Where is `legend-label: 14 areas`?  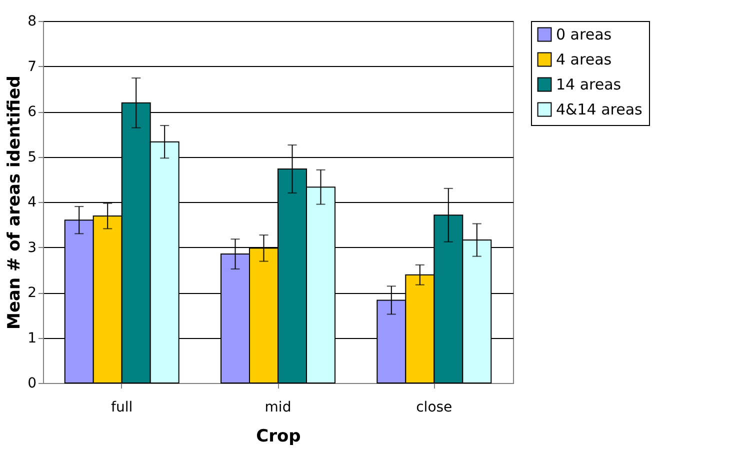 legend-label: 14 areas is located at coordinates (589, 85).